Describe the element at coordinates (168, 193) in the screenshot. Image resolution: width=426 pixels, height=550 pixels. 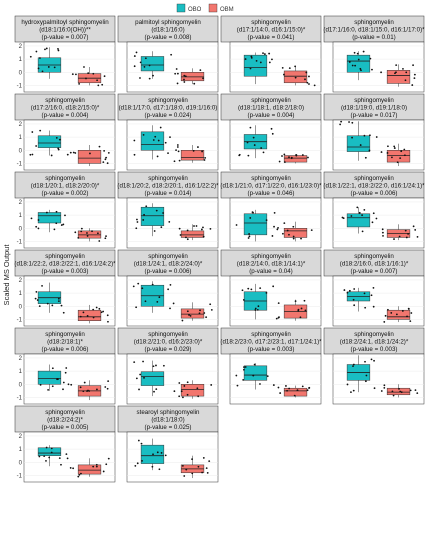
I see `panel-strip-text: (p-value = 0.014)` at that location.